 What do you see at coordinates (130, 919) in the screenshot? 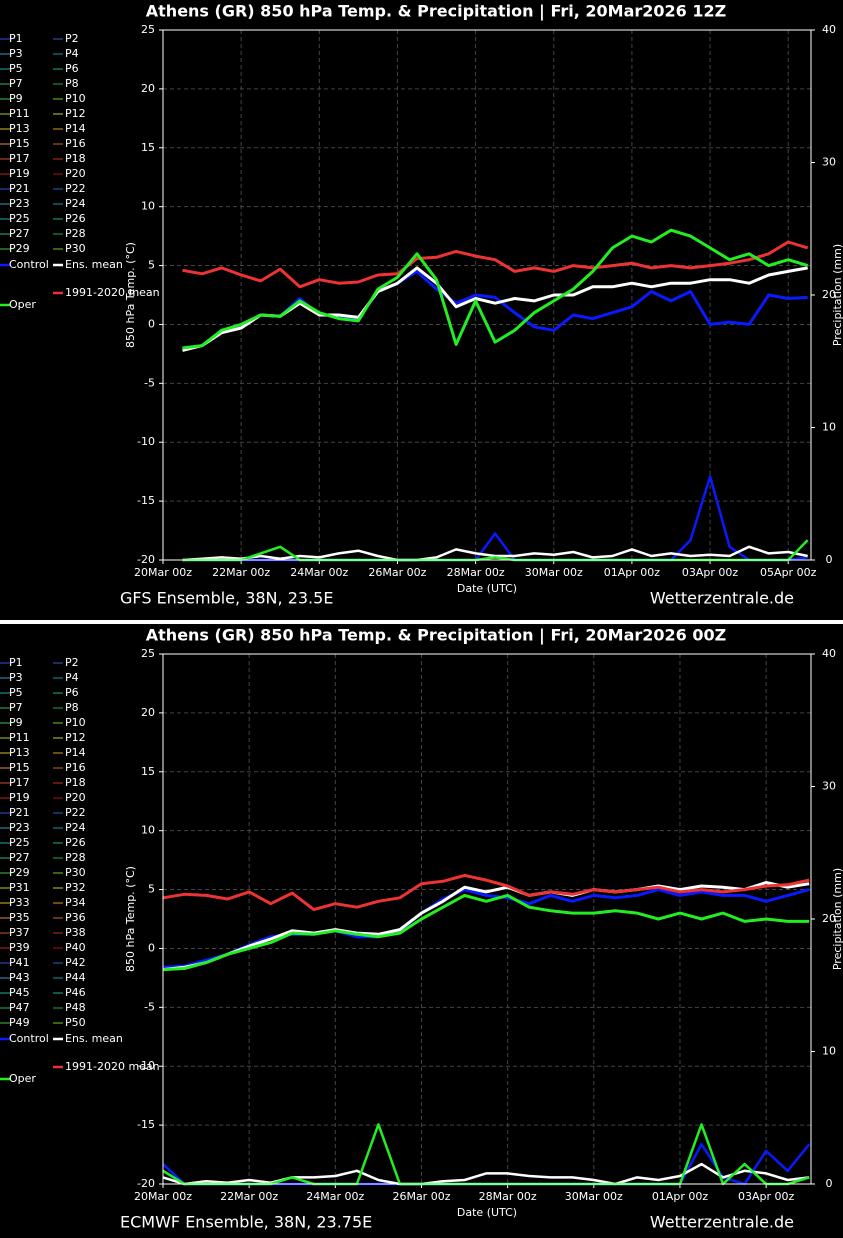
I see `y-axis-label: 850 hPa Temp. (°C)` at bounding box center [130, 919].